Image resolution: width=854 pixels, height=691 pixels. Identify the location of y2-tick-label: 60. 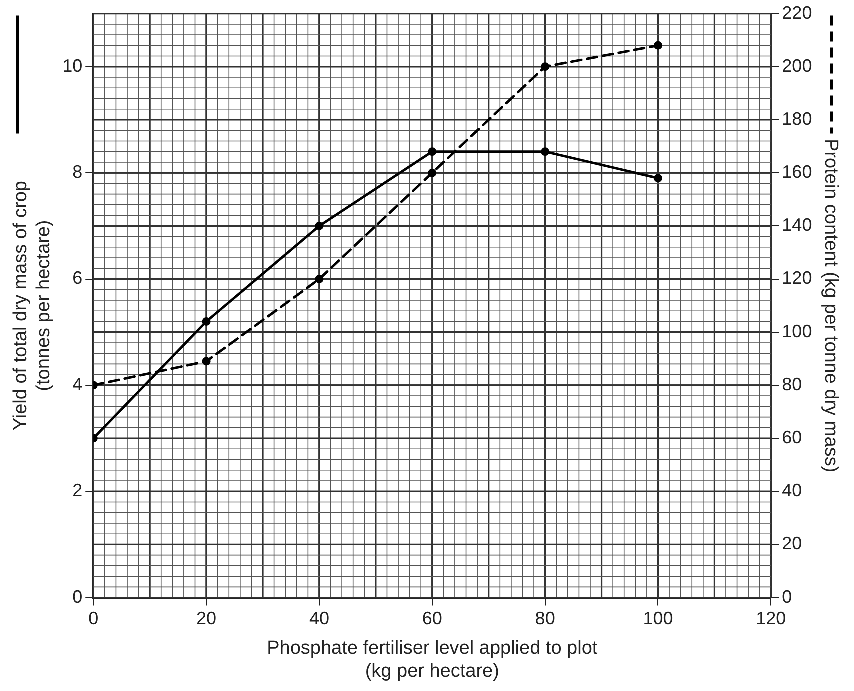
(792, 437).